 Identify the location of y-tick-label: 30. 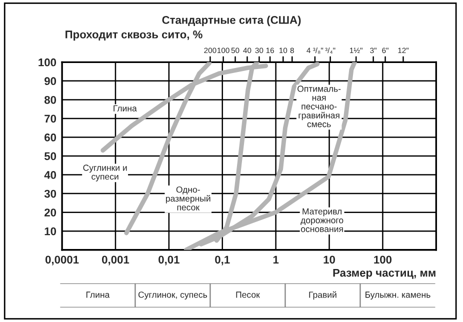
(50, 194).